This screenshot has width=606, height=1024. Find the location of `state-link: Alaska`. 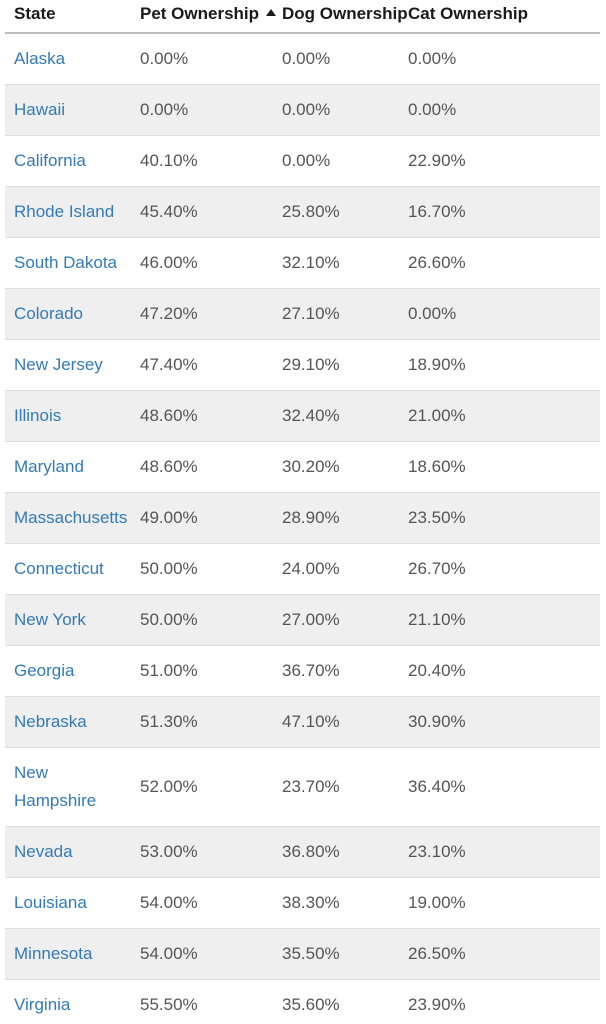

state-link: Alaska is located at coordinates (40, 58).